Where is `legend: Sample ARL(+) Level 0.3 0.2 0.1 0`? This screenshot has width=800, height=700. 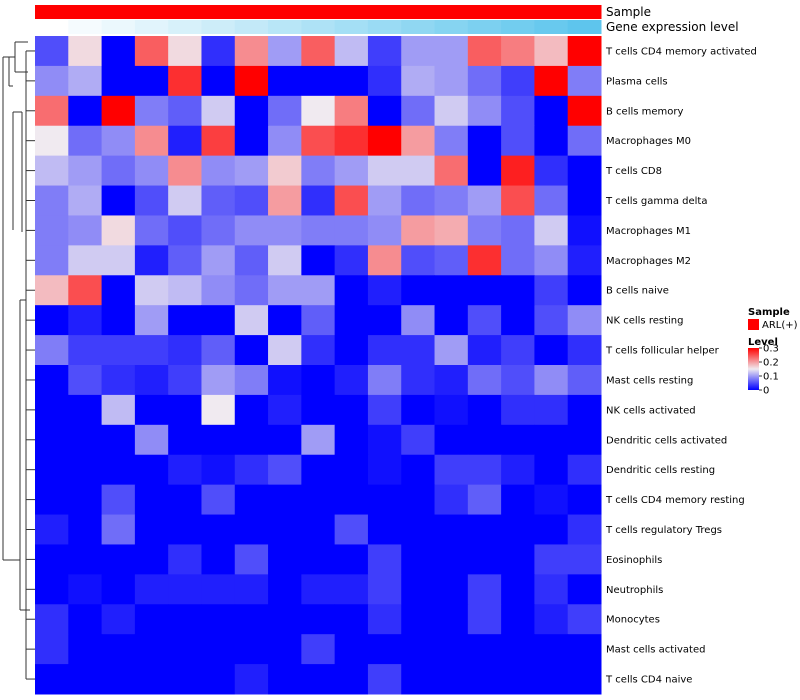 legend: Sample ARL(+) Level 0.3 0.2 0.1 0 is located at coordinates (773, 352).